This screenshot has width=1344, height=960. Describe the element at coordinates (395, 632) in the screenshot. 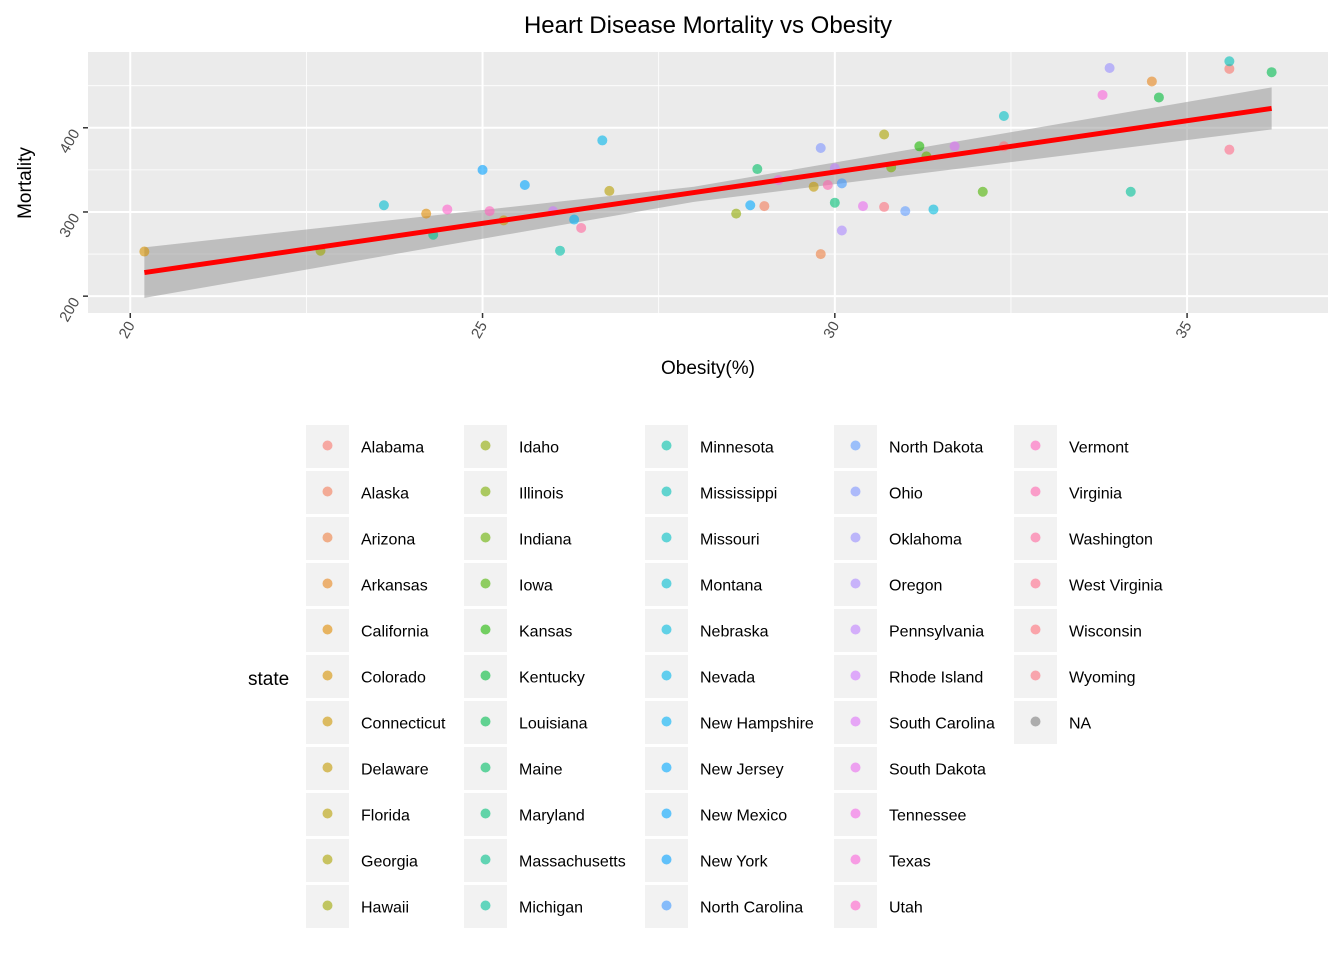

I see `legend-label: California` at that location.